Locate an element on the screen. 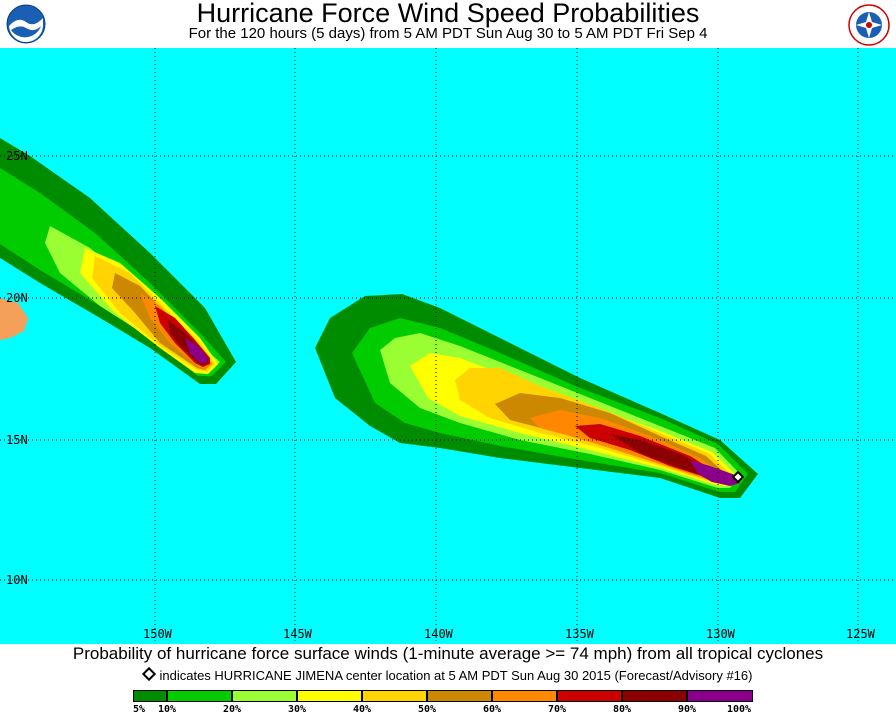 This screenshot has height=718, width=896. legend-tick-label: 60% is located at coordinates (492, 709).